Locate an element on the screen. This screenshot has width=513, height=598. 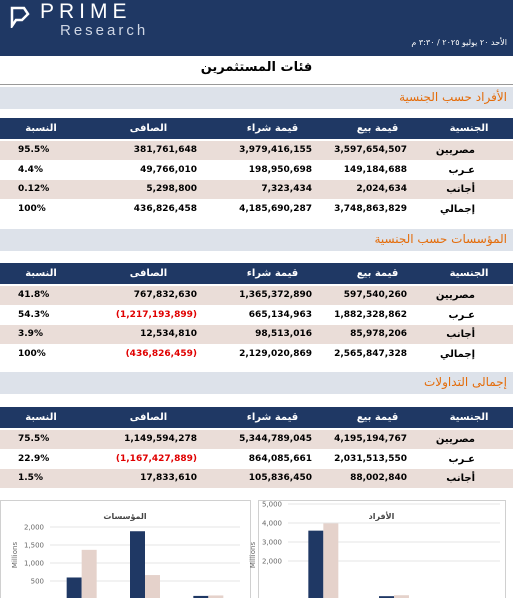
table-cell: 0.12% is located at coordinates (34, 189).